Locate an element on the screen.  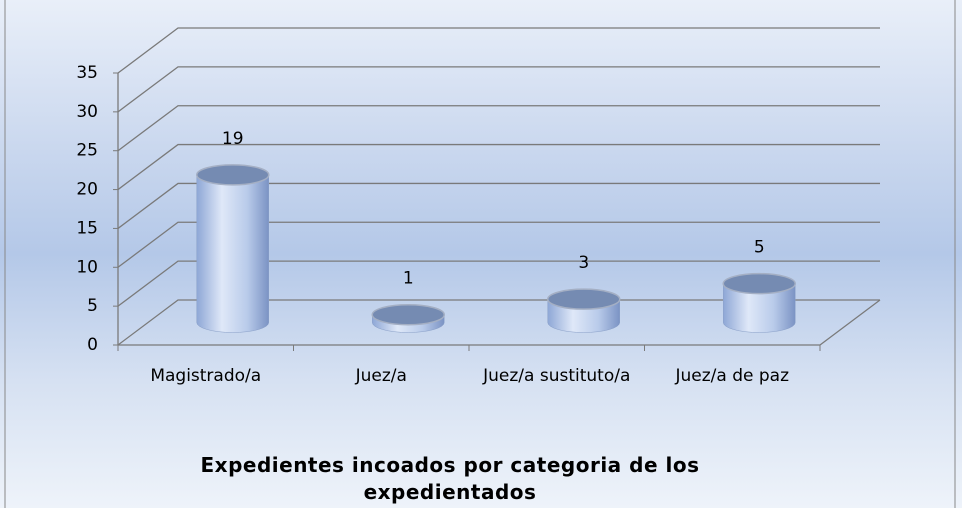
x-tick-label: Juez/a de paz is located at coordinates (732, 376).